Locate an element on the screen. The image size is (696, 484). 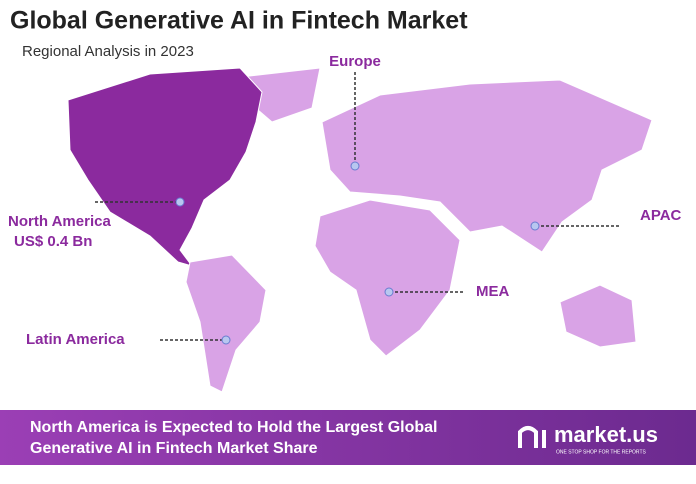
subtitle: Regional Analysis in 2023 is located at coordinates (108, 51).